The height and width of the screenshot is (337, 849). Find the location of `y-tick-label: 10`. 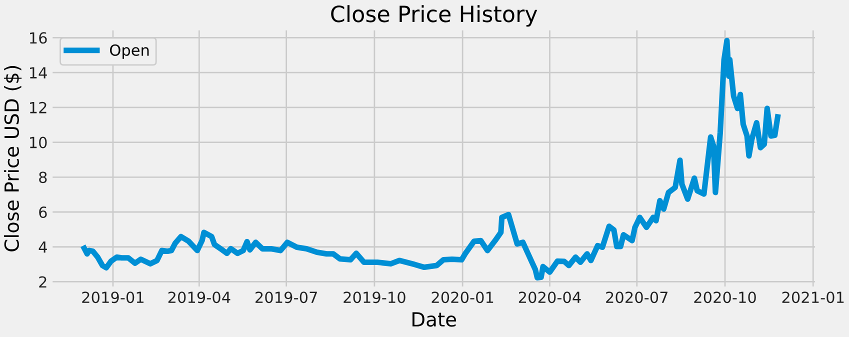

y-tick-label: 10 is located at coordinates (38, 142).